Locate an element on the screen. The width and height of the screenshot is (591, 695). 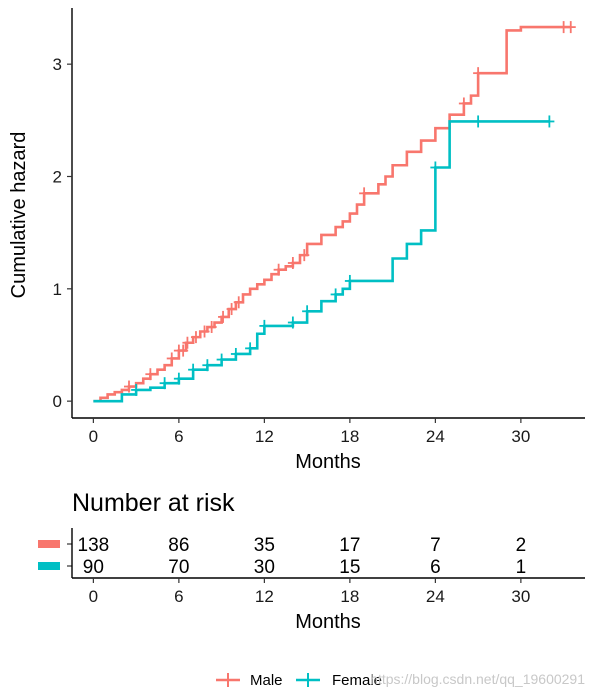
risk-x-tick-label: 30 is located at coordinates (520, 596).